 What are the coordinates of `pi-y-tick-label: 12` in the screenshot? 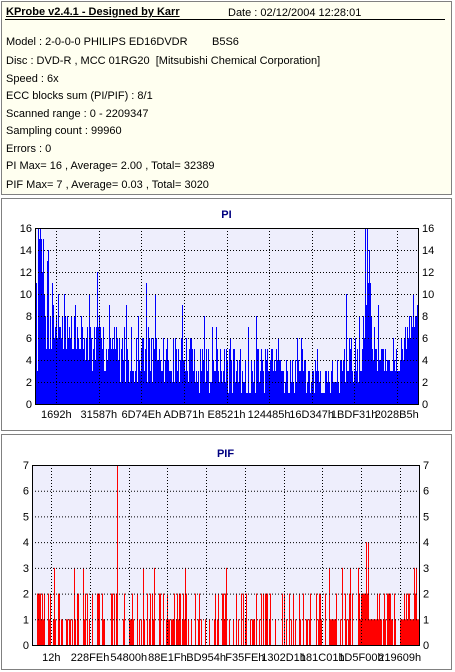 It's located at (26, 273).